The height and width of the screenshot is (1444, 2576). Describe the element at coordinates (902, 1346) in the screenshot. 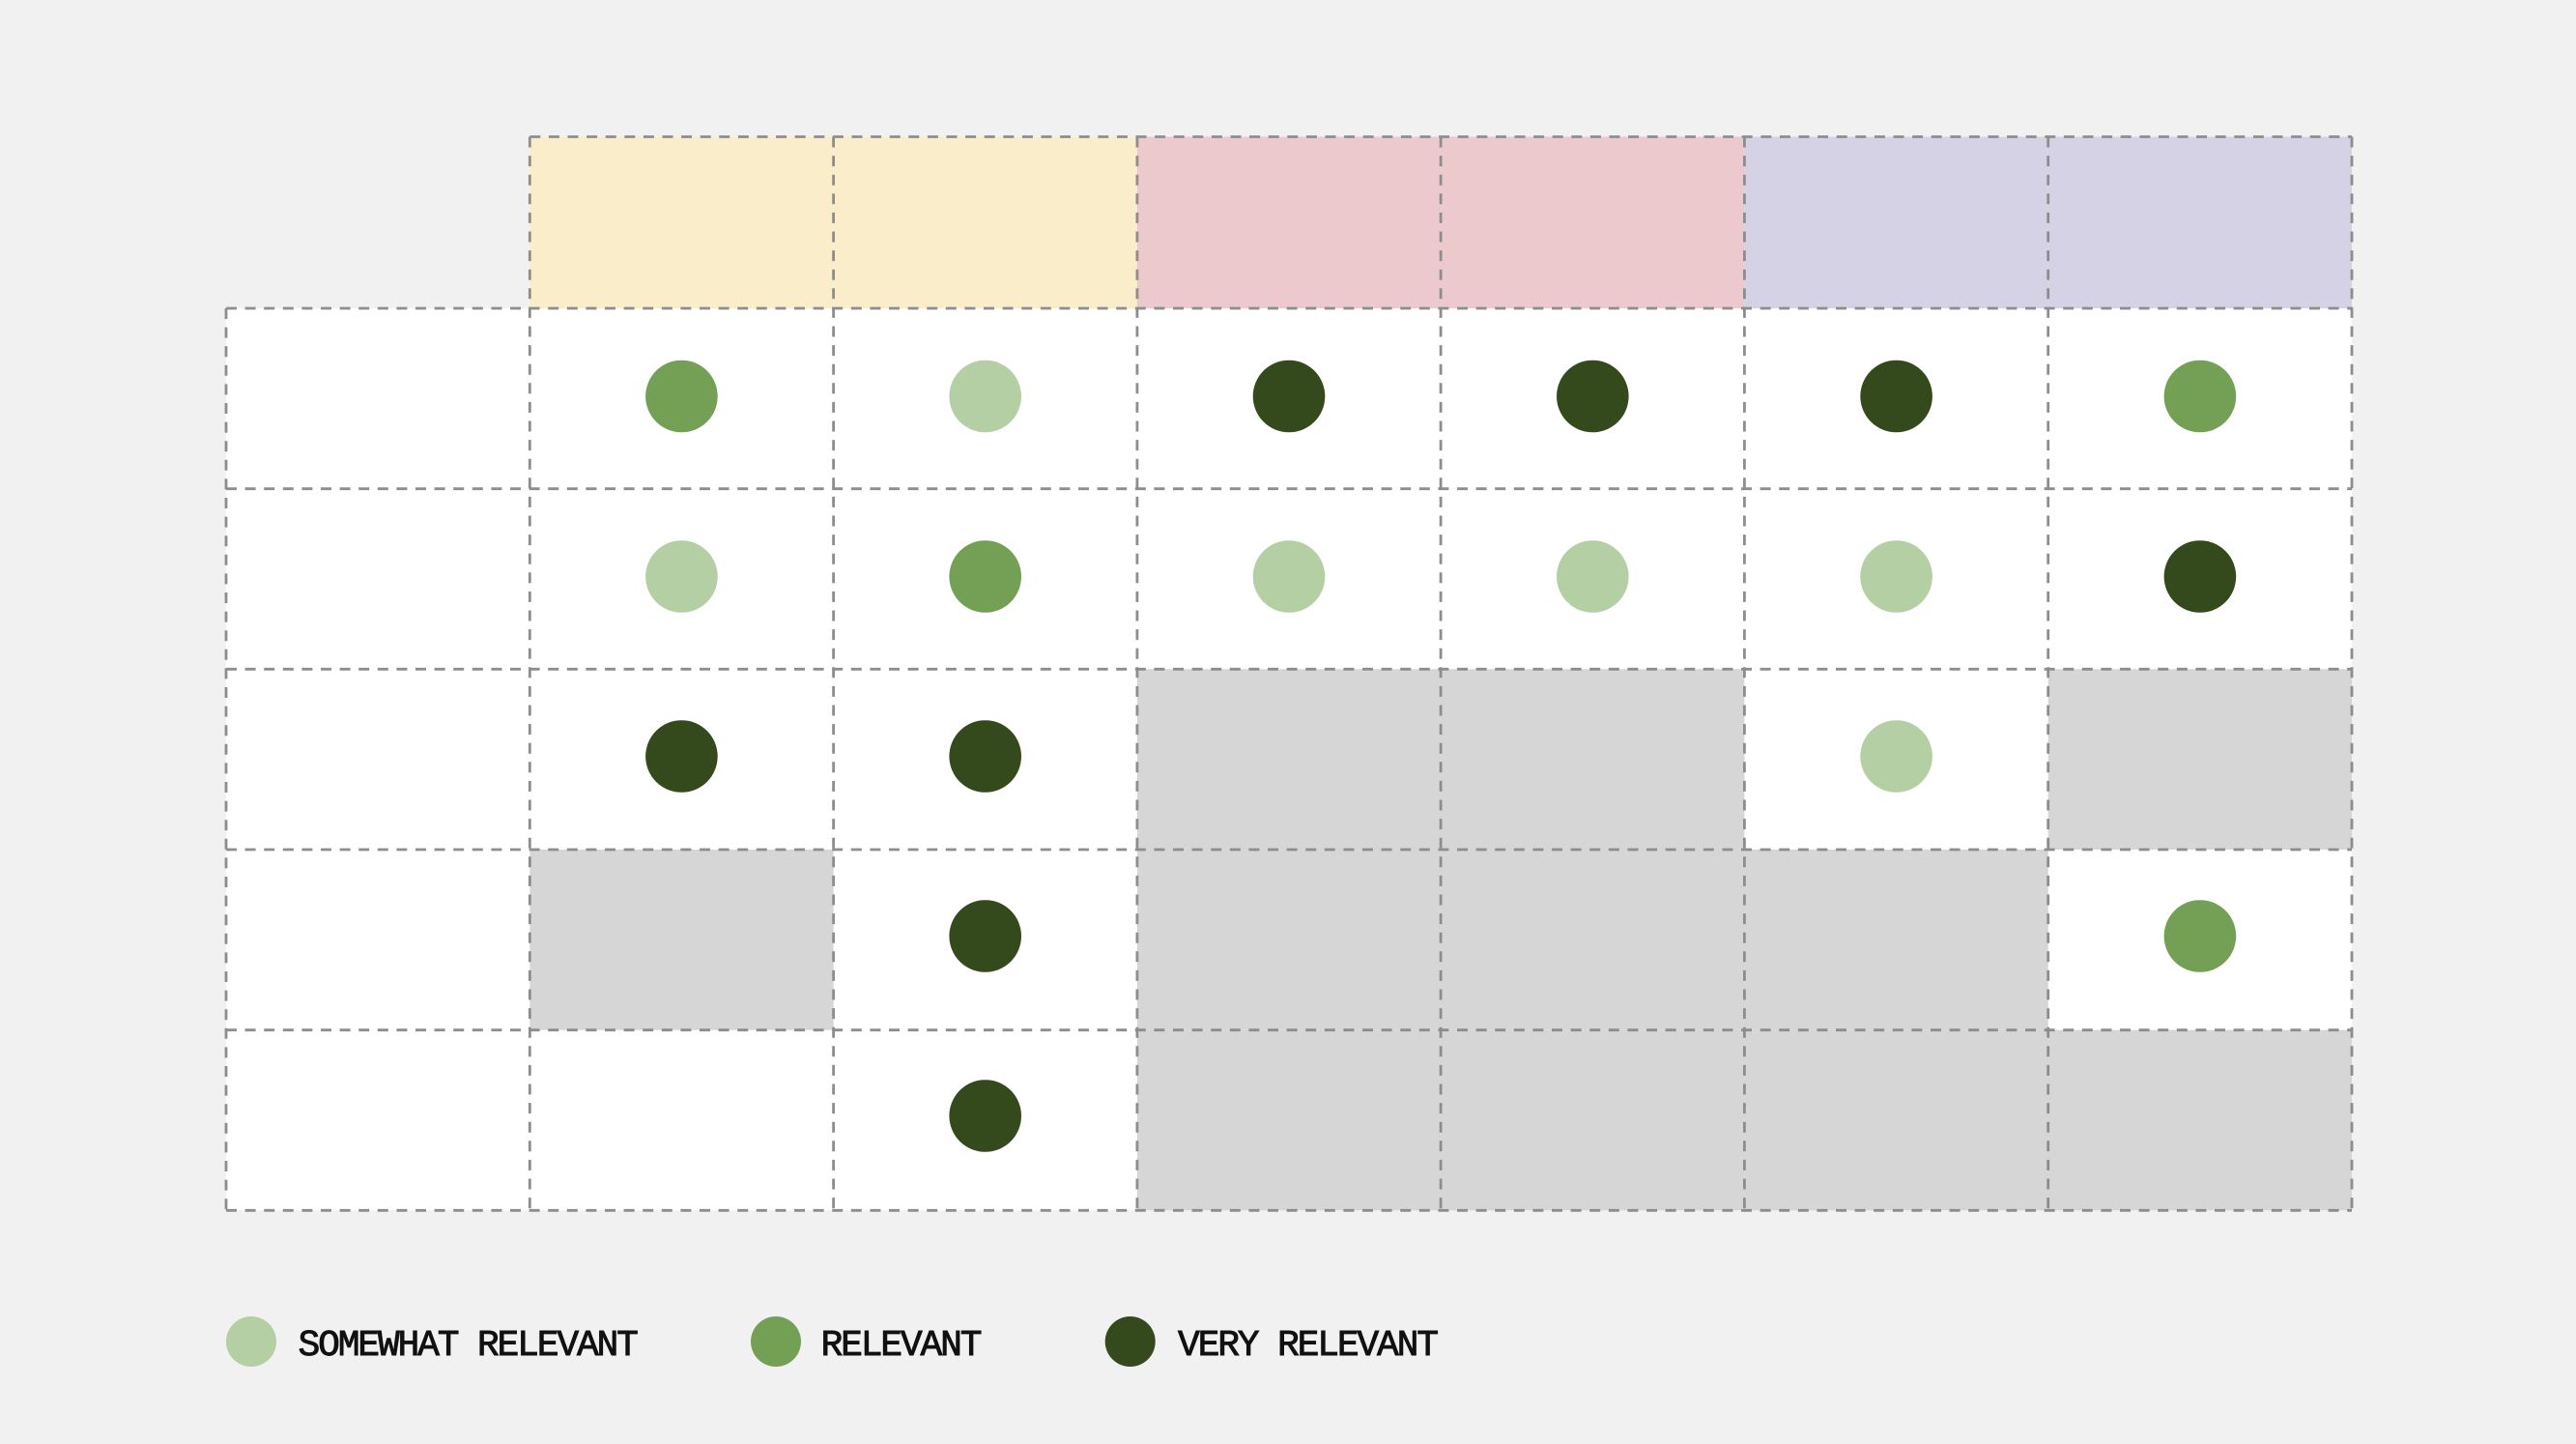

I see `svg-text: RELEVANT` at that location.